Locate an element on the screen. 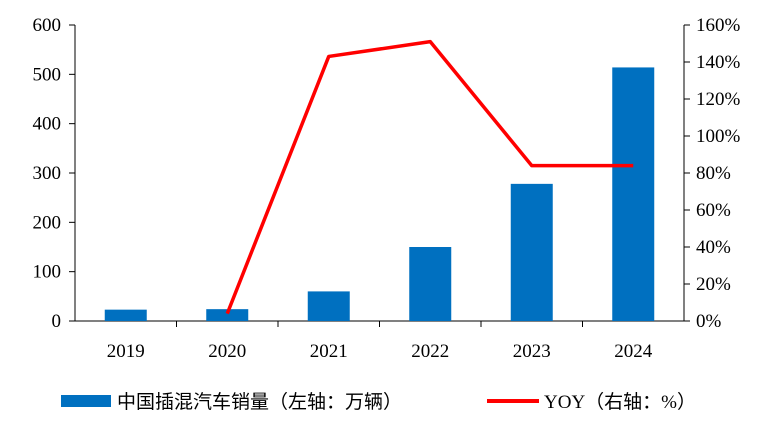  bar-2023 is located at coordinates (531, 252).